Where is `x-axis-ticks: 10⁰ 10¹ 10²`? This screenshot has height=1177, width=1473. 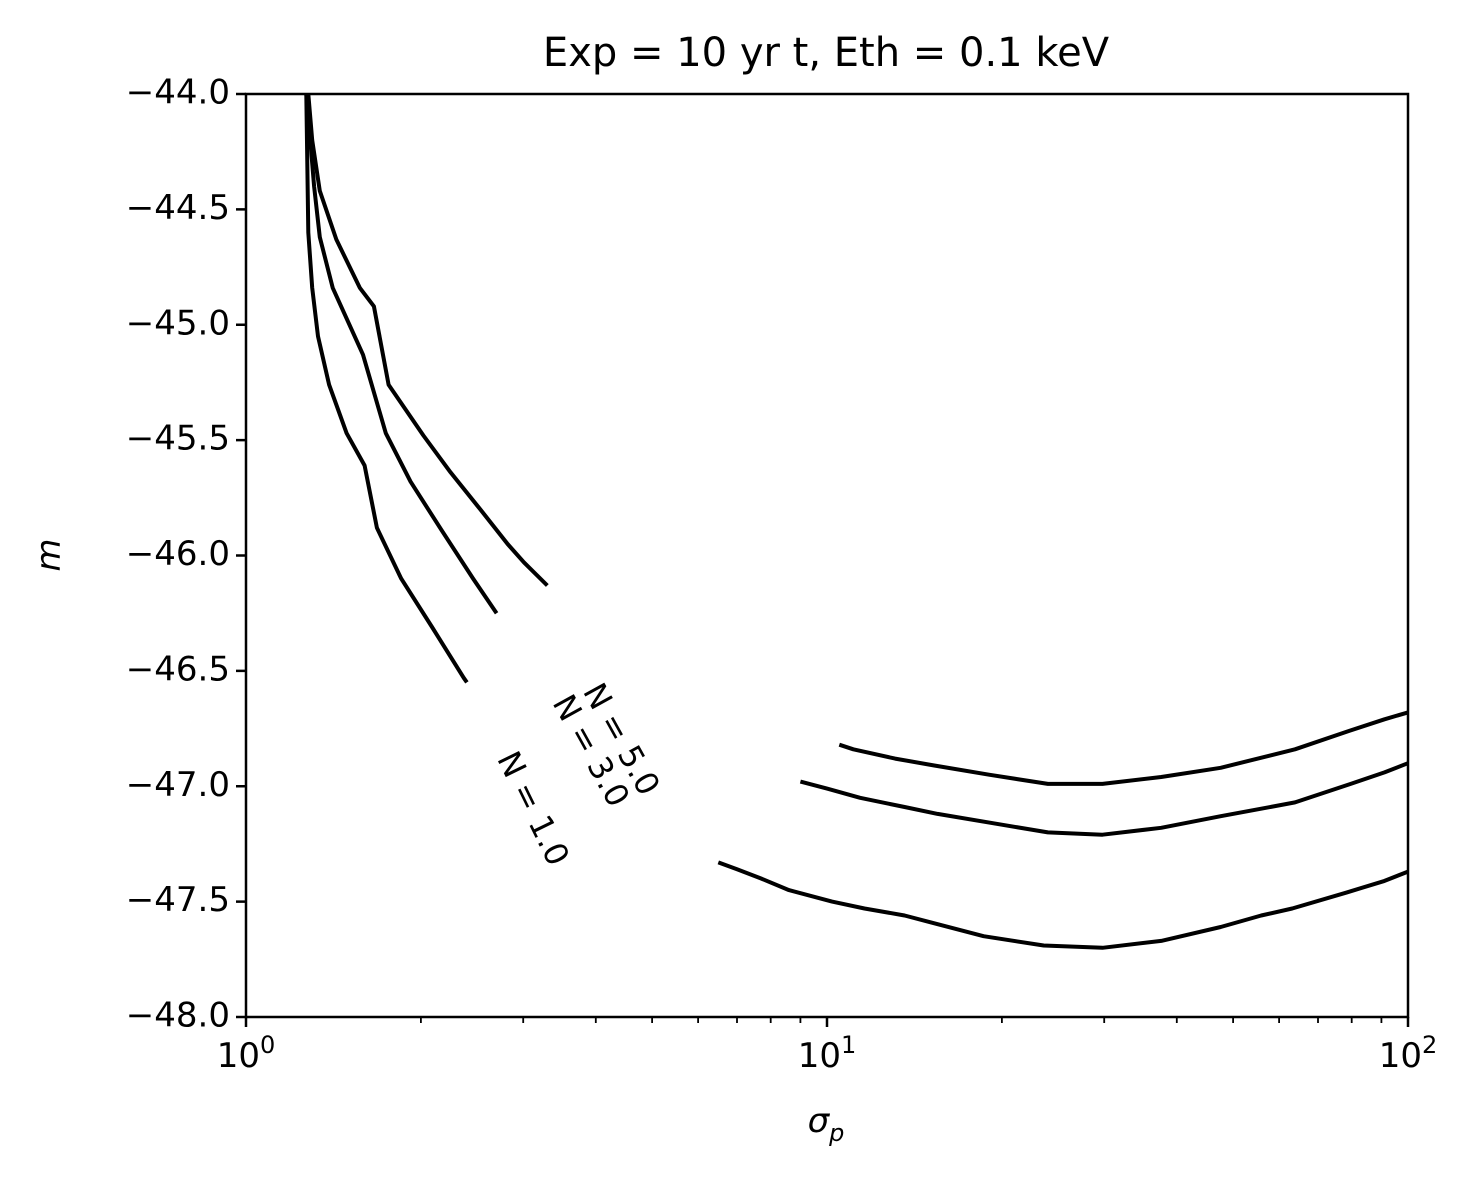
x-axis-ticks: 10⁰ 10¹ 10² is located at coordinates (827, 1046).